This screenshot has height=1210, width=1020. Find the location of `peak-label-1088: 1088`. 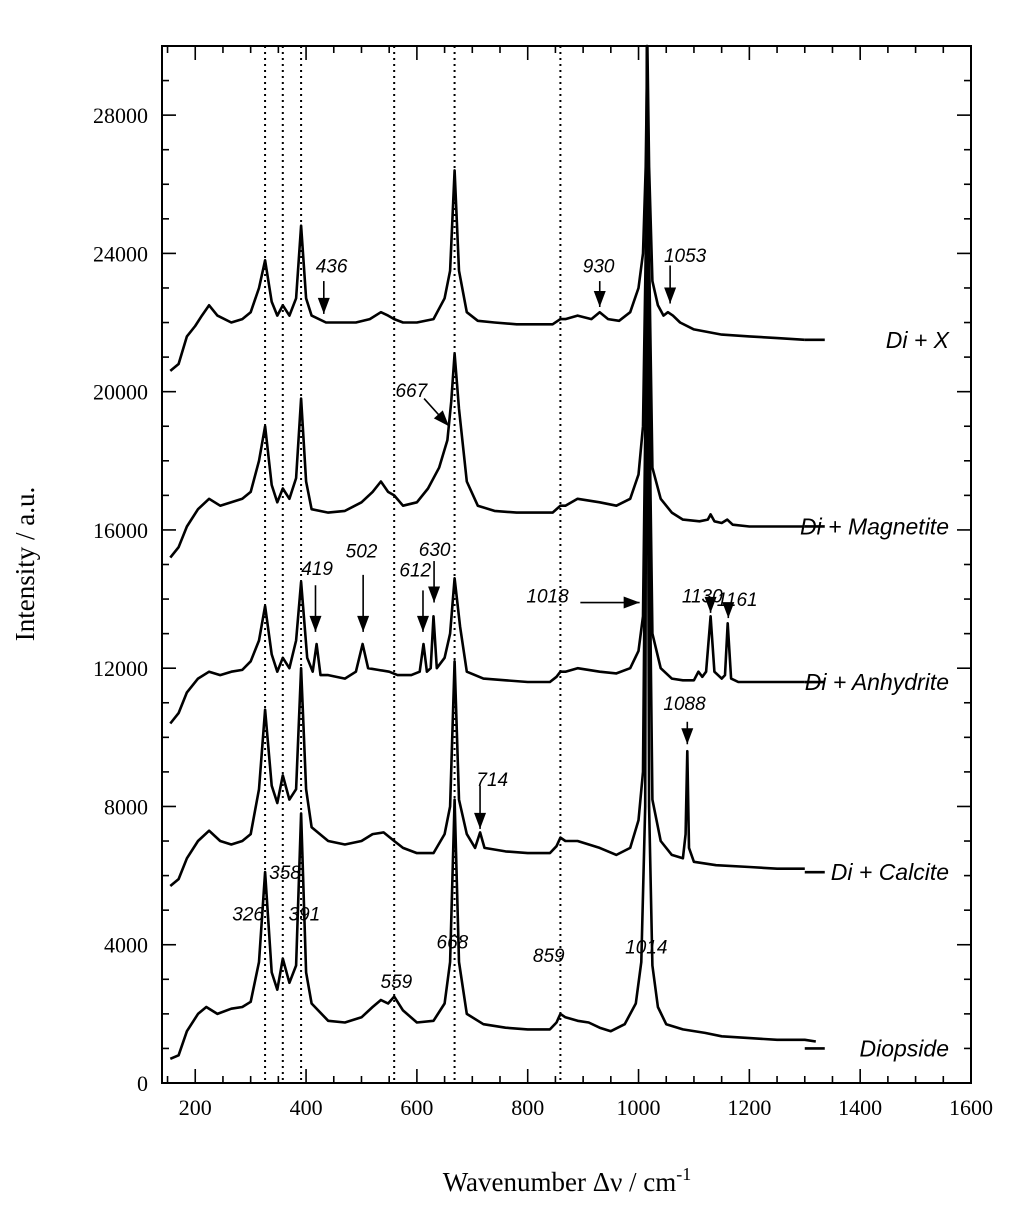

peak-label-1088: 1088 is located at coordinates (684, 704).